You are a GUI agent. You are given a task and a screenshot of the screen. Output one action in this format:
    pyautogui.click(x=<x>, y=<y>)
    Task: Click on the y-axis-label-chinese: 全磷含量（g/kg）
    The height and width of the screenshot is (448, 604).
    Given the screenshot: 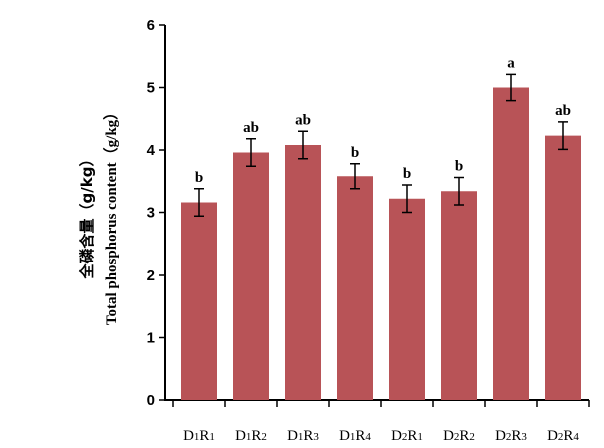 What is the action you would take?
    pyautogui.click(x=87, y=216)
    